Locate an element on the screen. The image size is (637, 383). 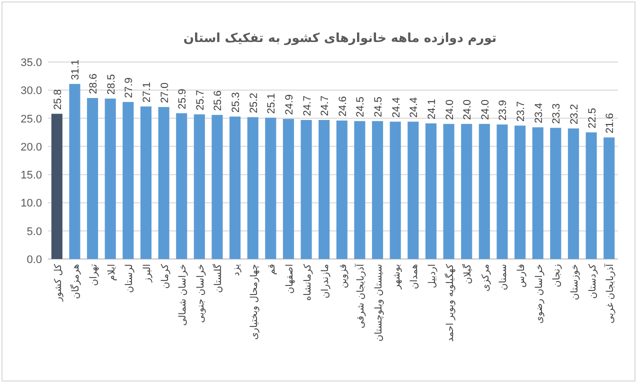
x-tick-label: لرستان is located at coordinates (130, 278).